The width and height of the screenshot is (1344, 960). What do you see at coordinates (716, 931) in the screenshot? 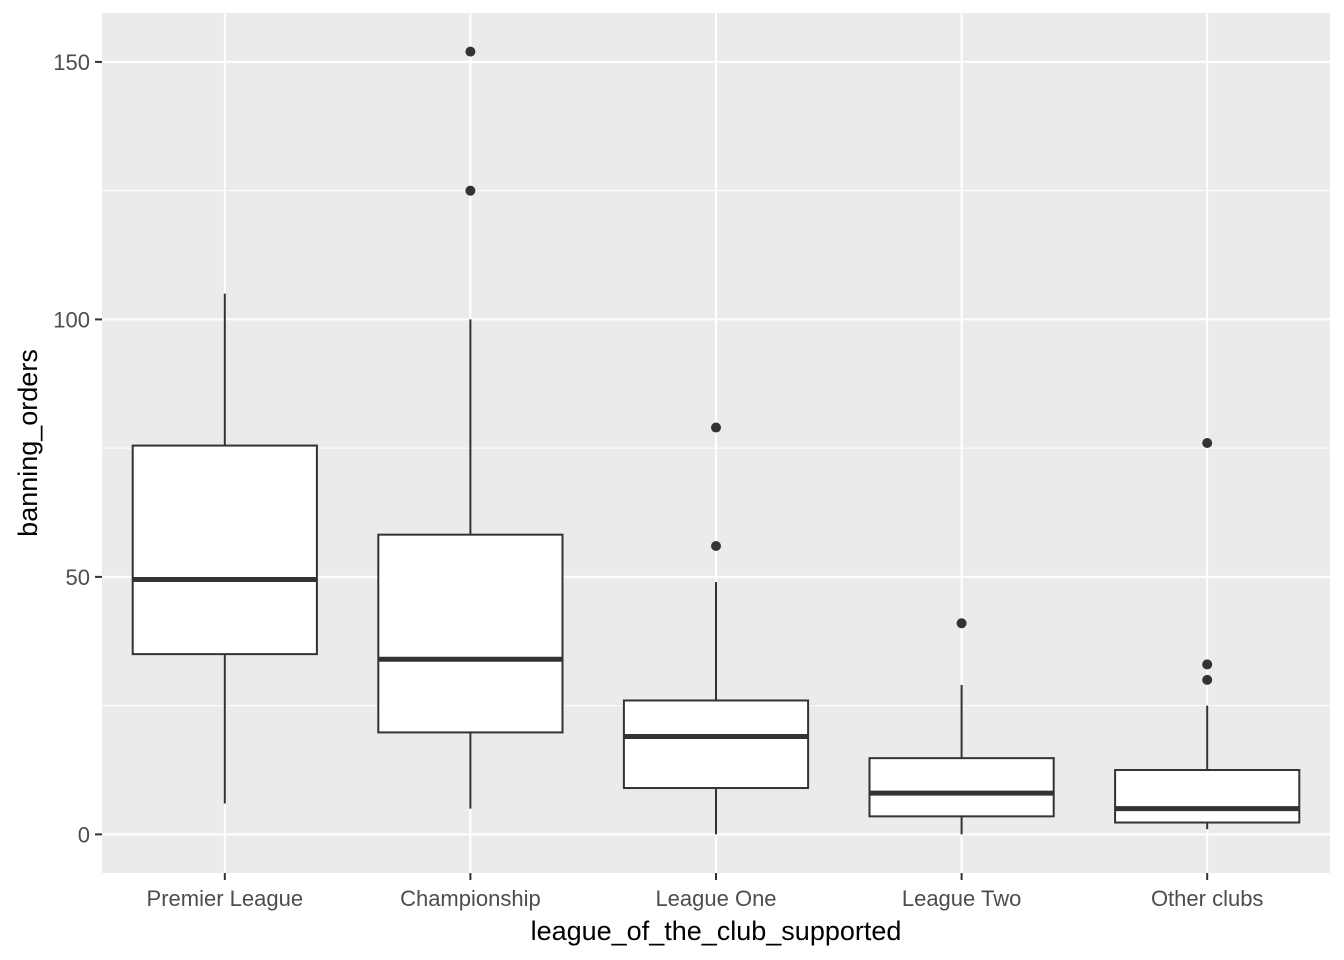
I see `x-axis-title: league_of_the_club_supported` at bounding box center [716, 931].